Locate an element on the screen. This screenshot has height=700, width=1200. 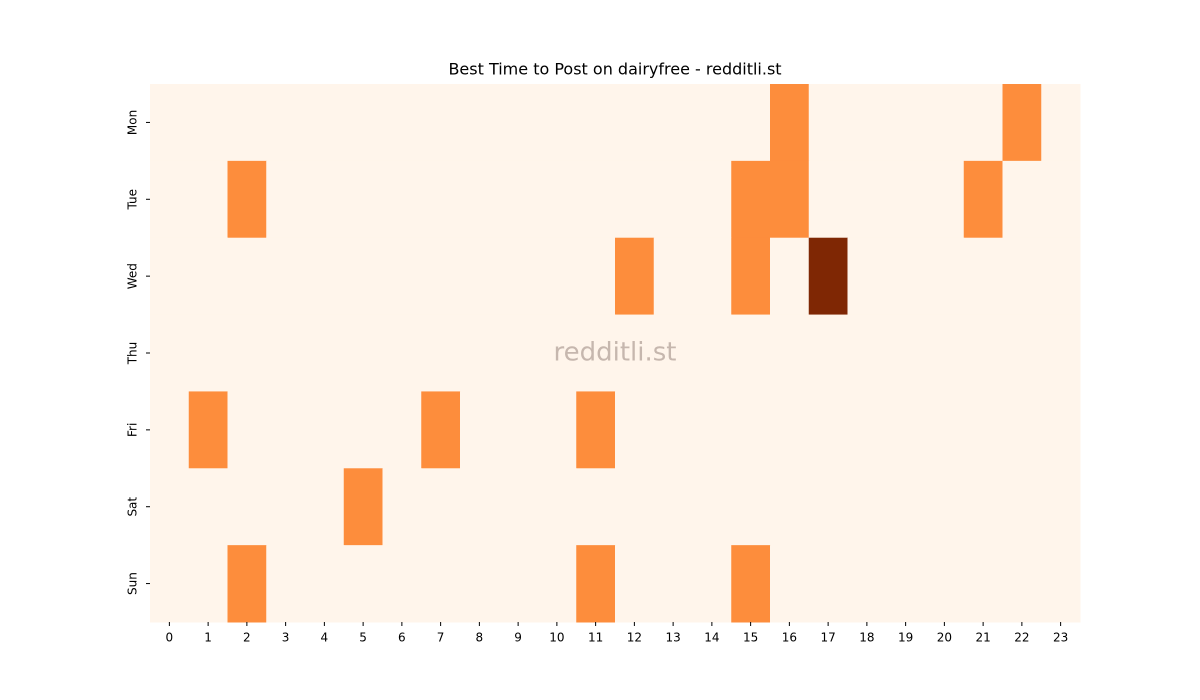
x-tick-label: 3 is located at coordinates (286, 638).